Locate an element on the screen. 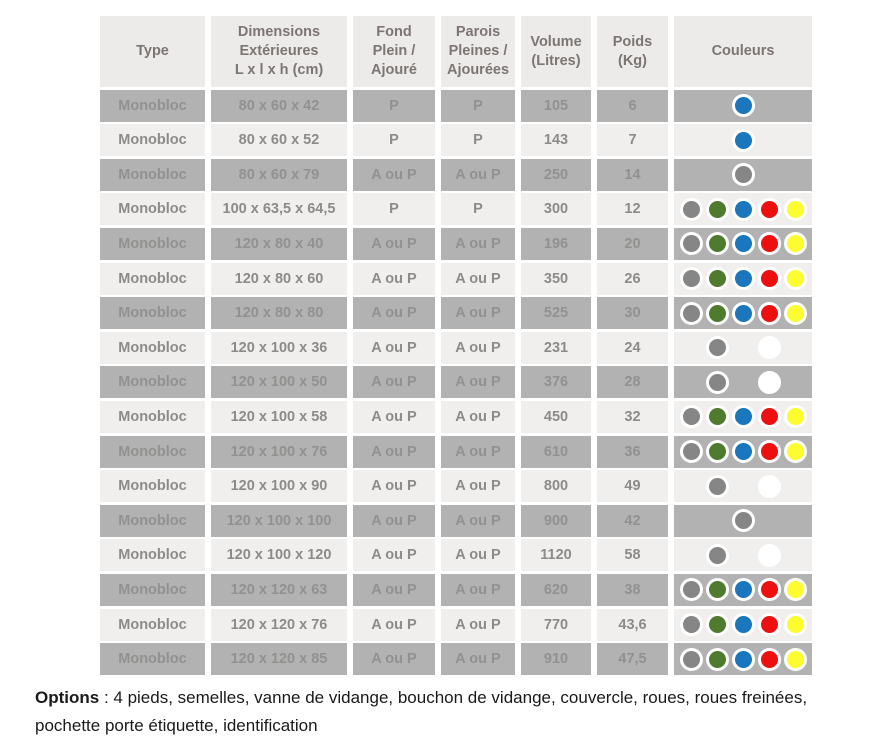 This screenshot has width=892, height=747. cell-dimensions: 120 x 80 x 40 is located at coordinates (279, 243).